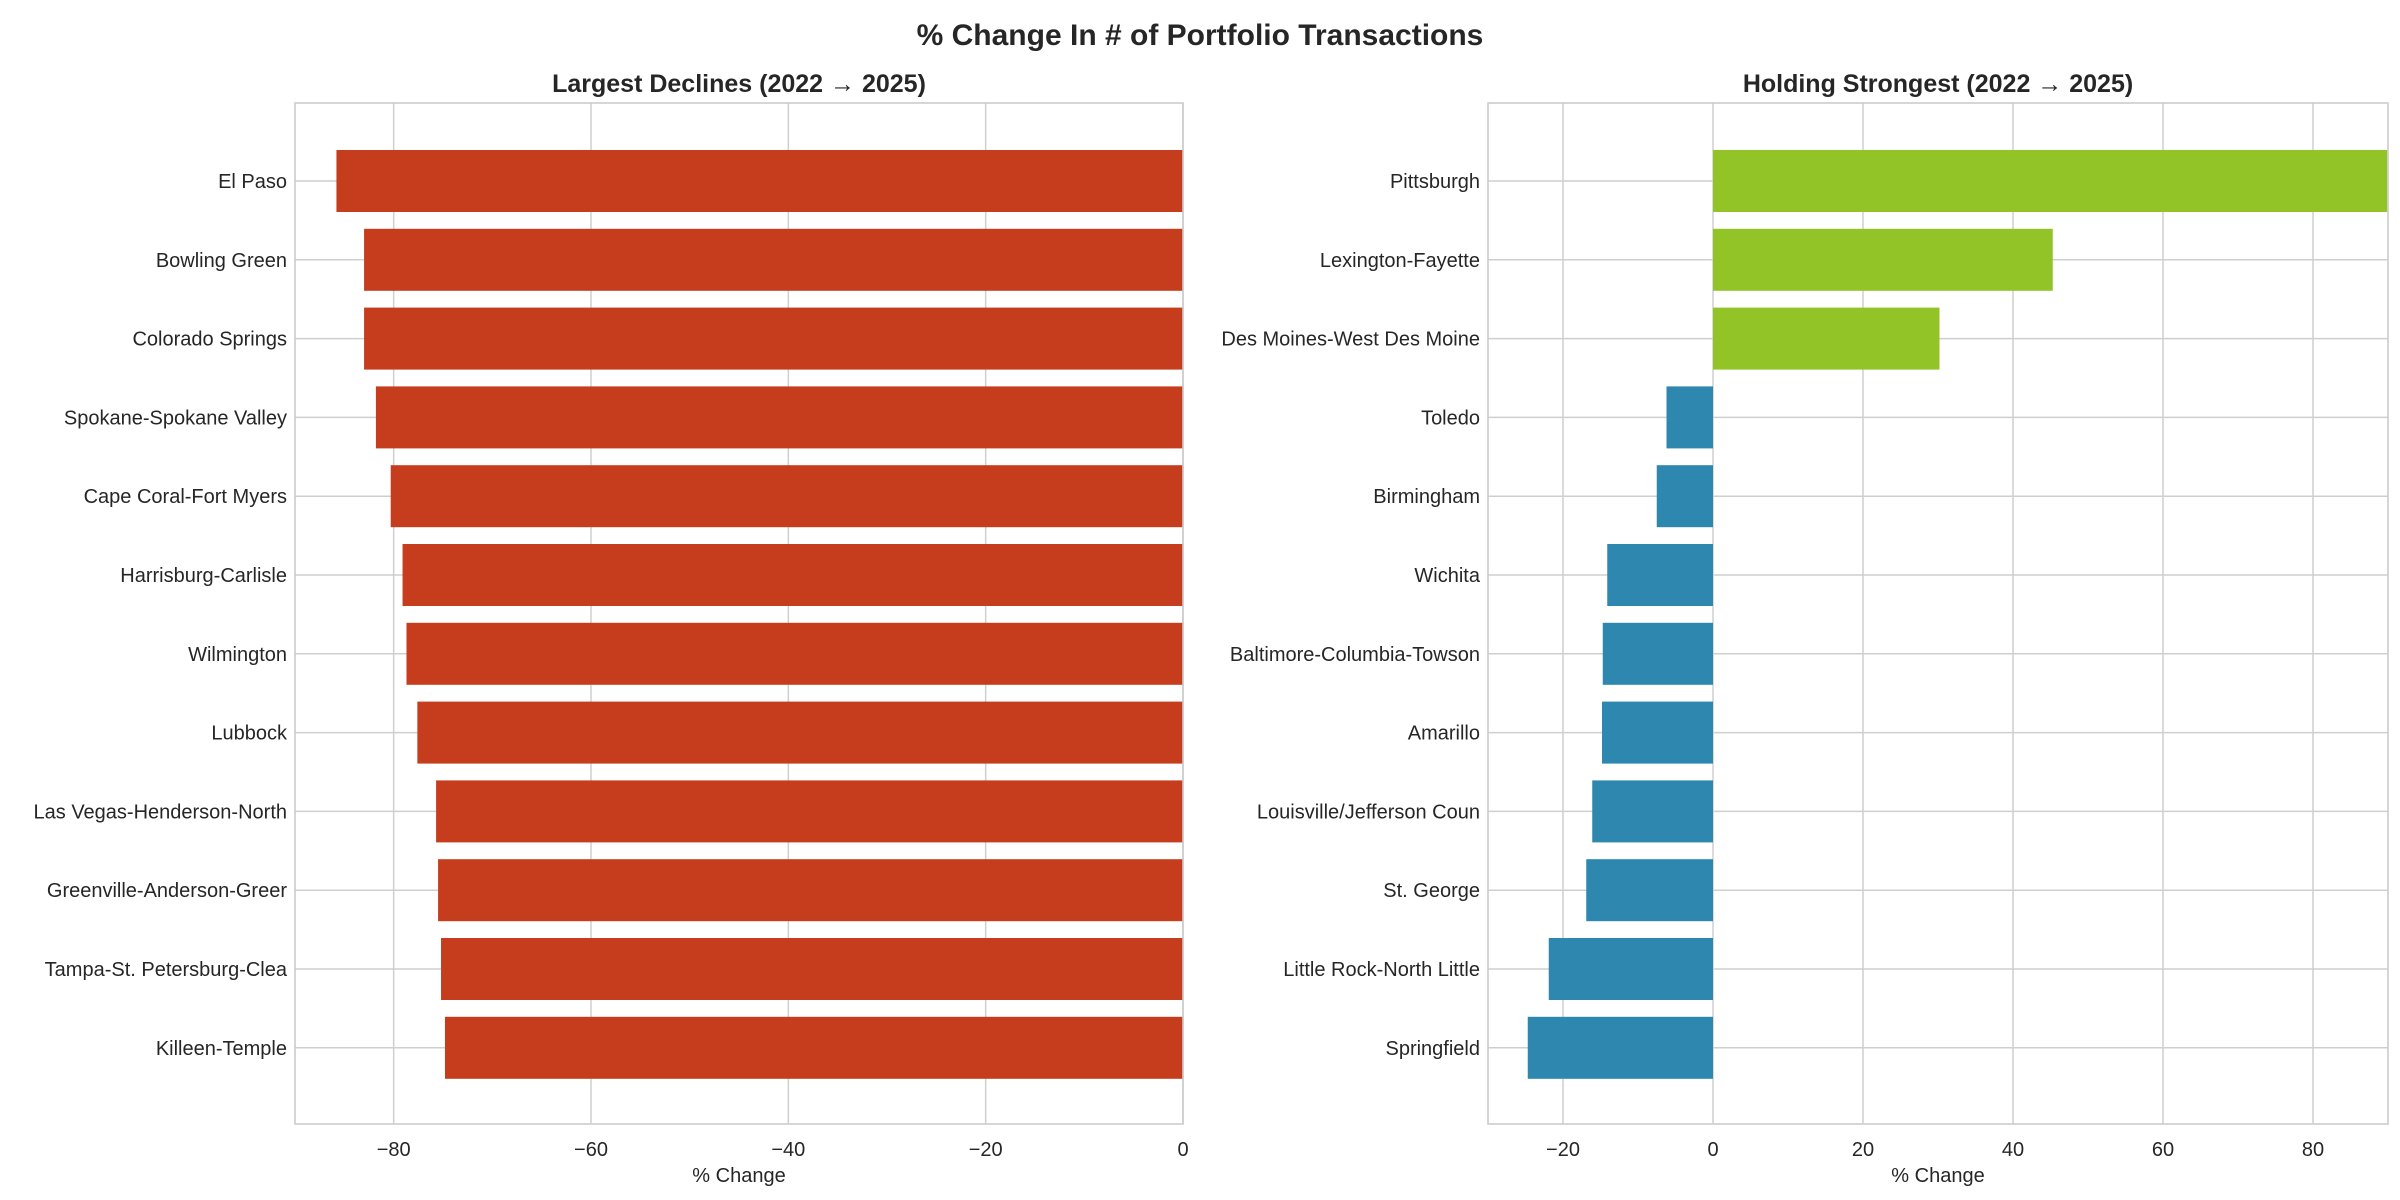 This screenshot has height=1200, width=2400. I want to click on x-tick-label: −60, so click(591, 1150).